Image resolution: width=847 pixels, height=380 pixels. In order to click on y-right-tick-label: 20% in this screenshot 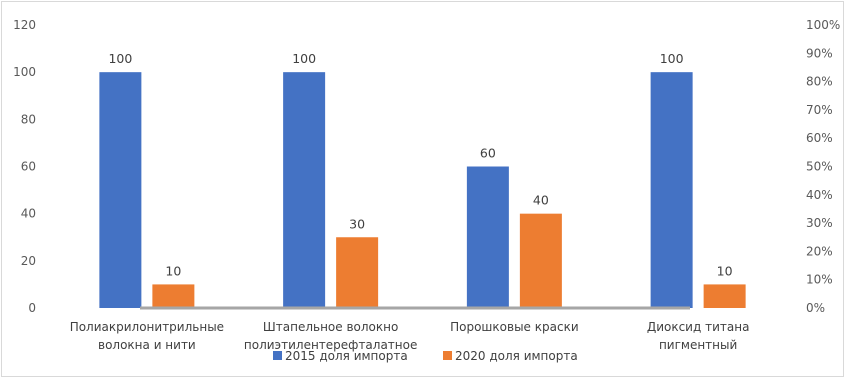, I will do `click(819, 251)`.